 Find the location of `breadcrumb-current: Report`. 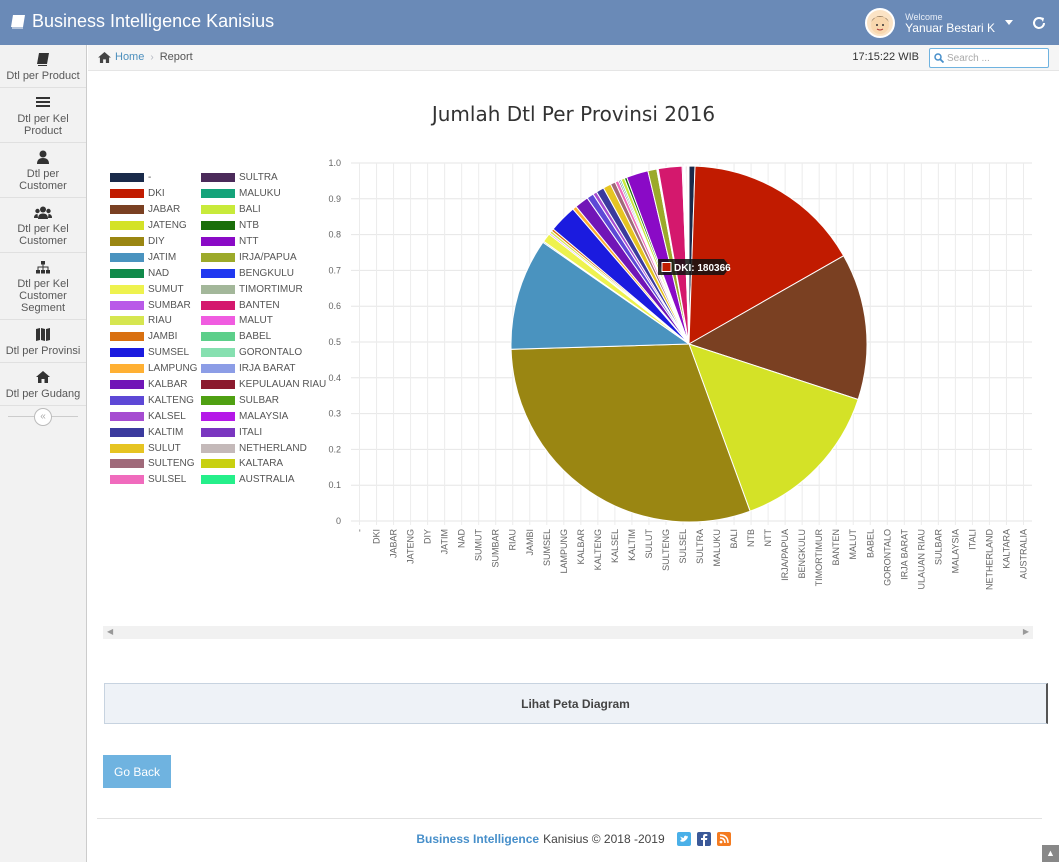

breadcrumb-current: Report is located at coordinates (176, 57).